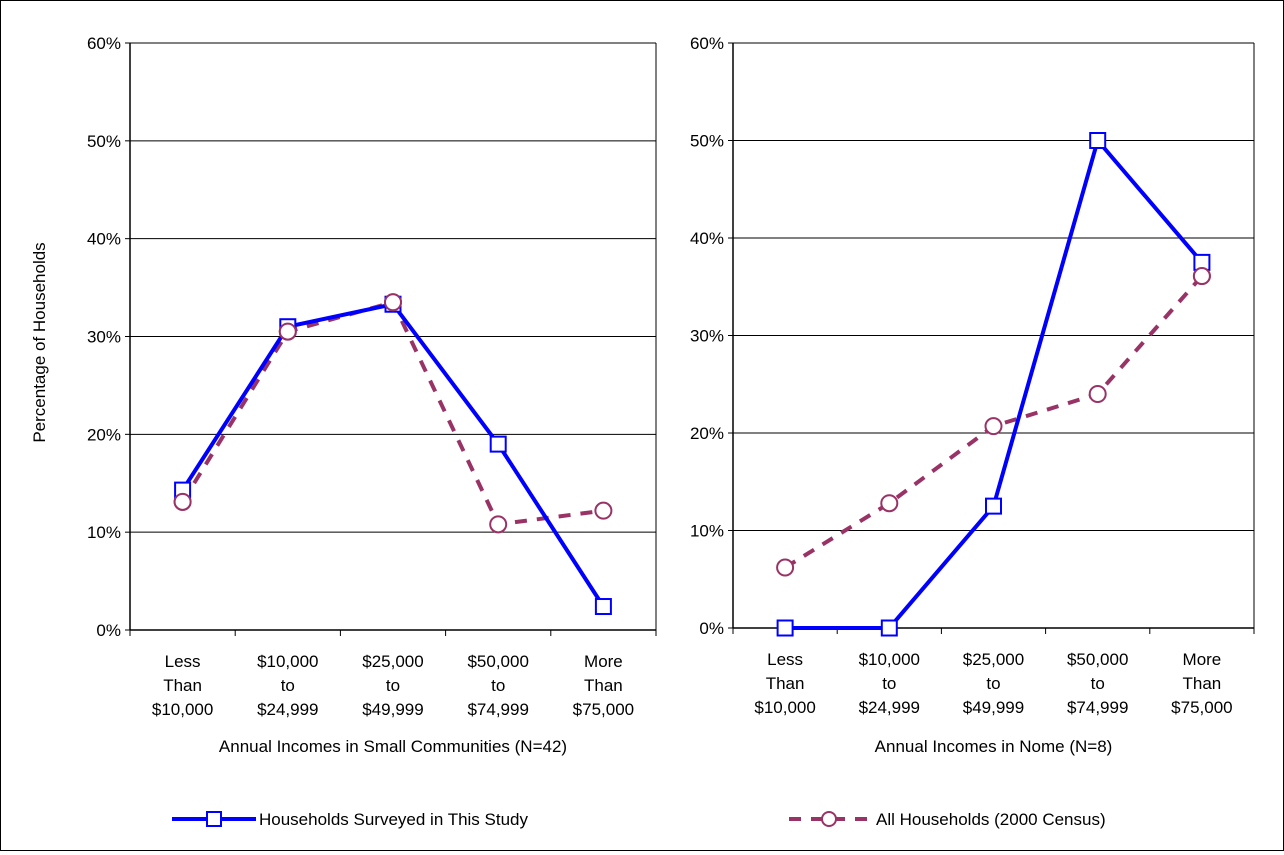  I want to click on x-axis-label: Annual Incomes in Nome (N=8), so click(994, 746).